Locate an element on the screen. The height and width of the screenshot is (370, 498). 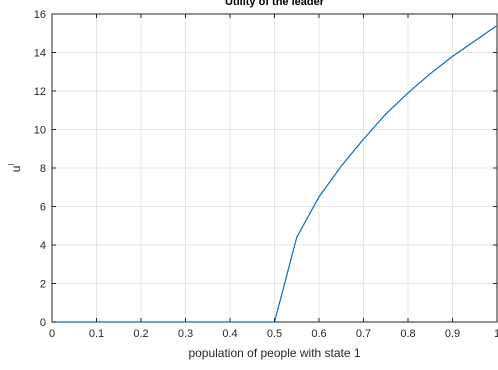
y-tick-label: 0 is located at coordinates (43, 323).